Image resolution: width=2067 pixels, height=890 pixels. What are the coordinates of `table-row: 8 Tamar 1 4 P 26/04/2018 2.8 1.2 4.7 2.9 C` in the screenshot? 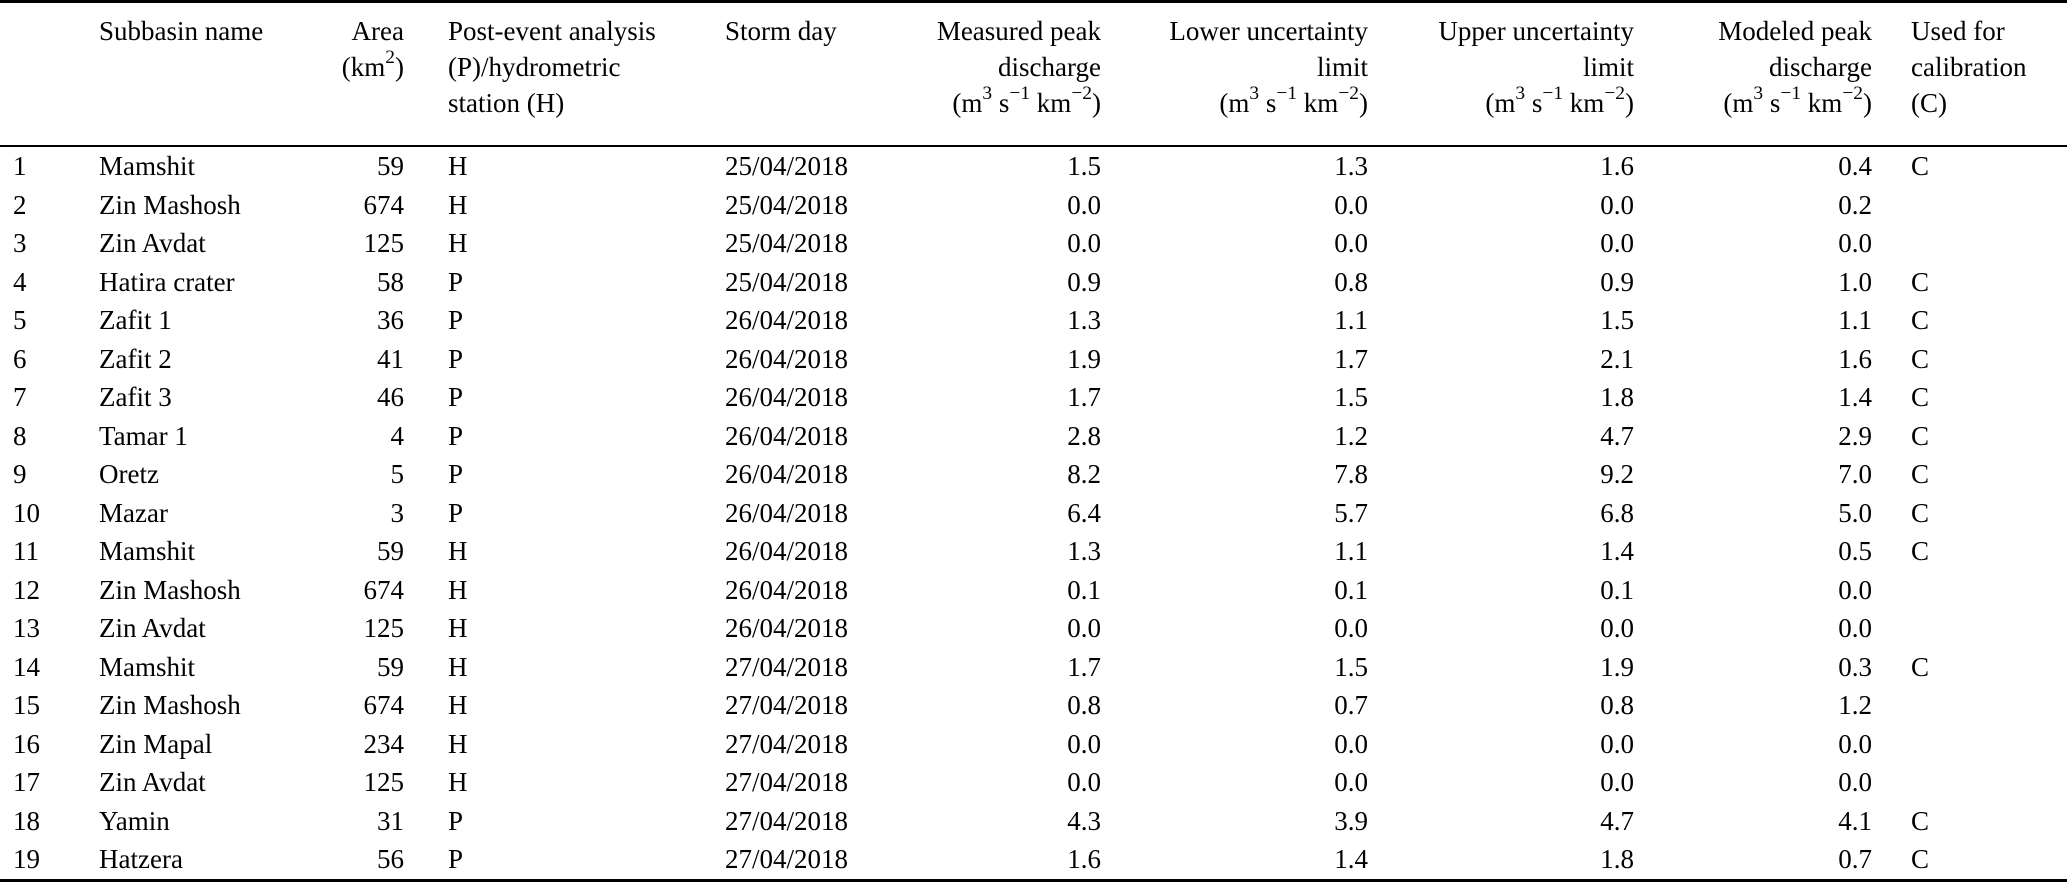 It's located at (1033, 436).